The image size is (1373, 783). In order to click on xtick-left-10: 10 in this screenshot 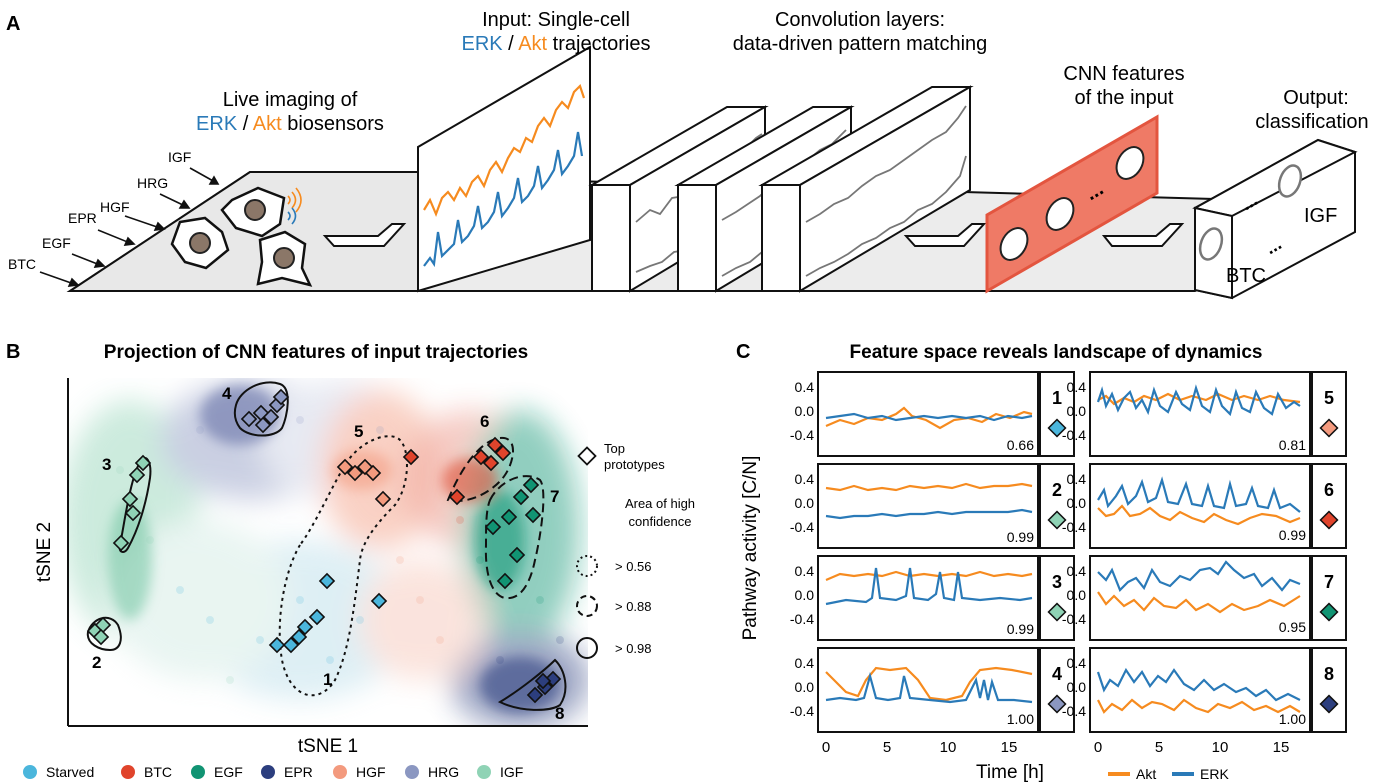, I will do `click(948, 747)`.